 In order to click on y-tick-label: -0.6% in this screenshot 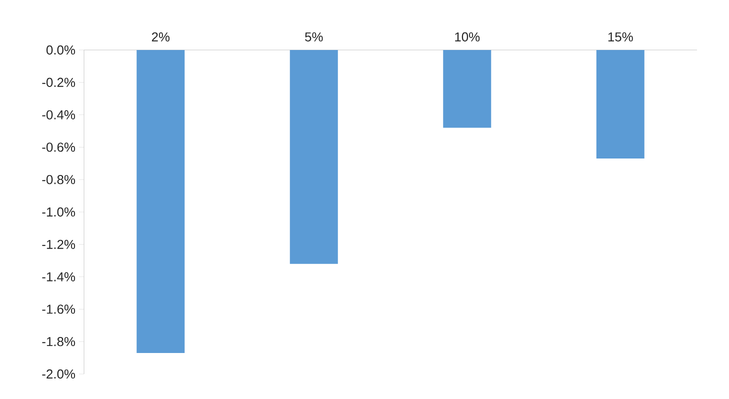, I will do `click(59, 147)`.